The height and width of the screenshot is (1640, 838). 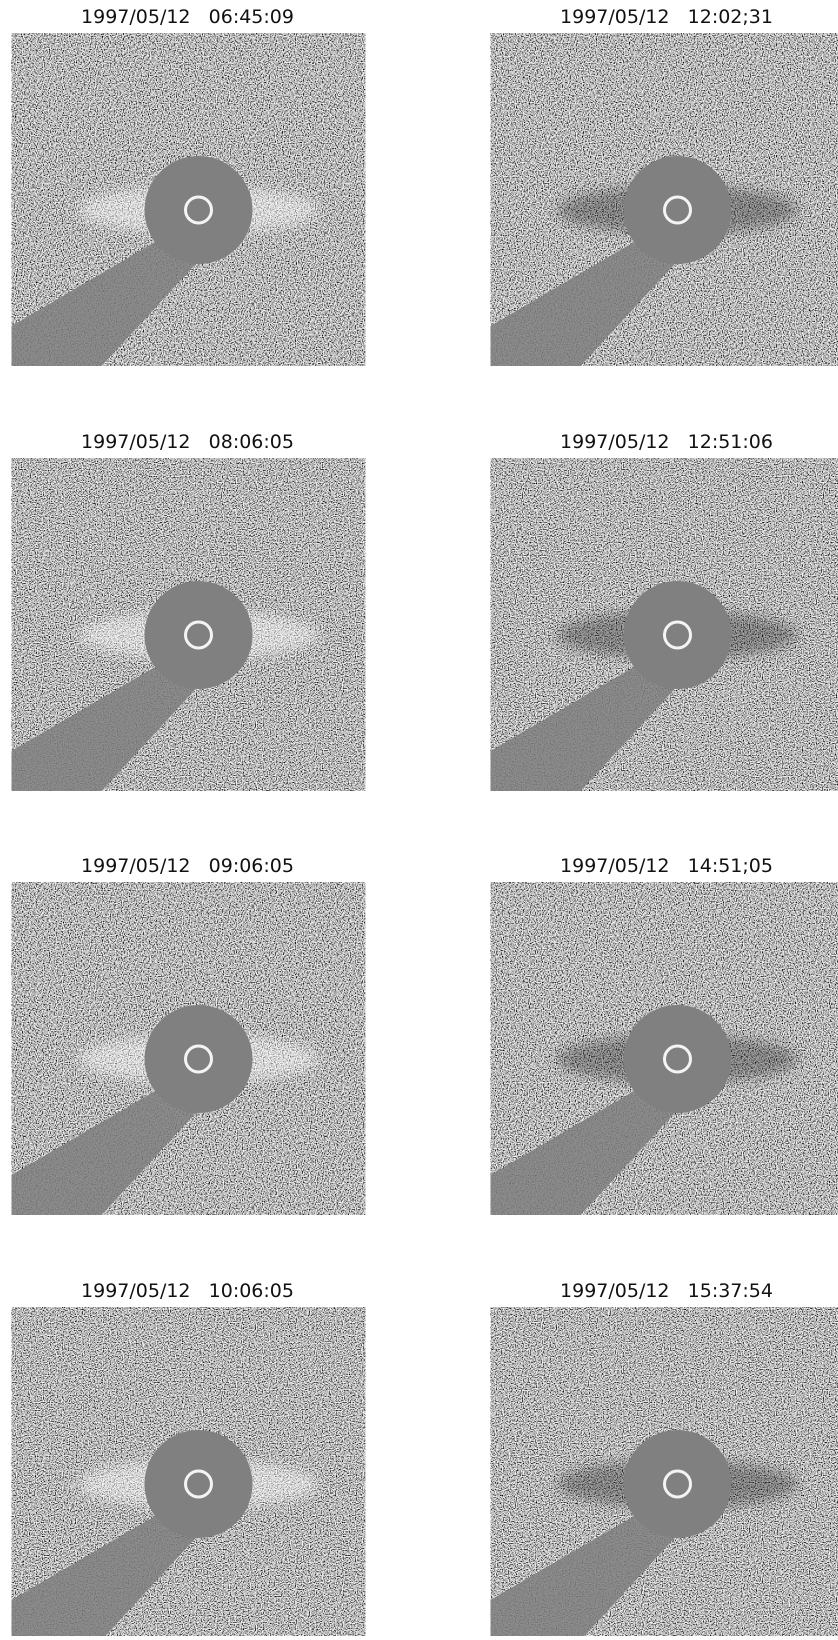 I want to click on panel-label: 1997/05/12 12:51:06, so click(x=666, y=442).